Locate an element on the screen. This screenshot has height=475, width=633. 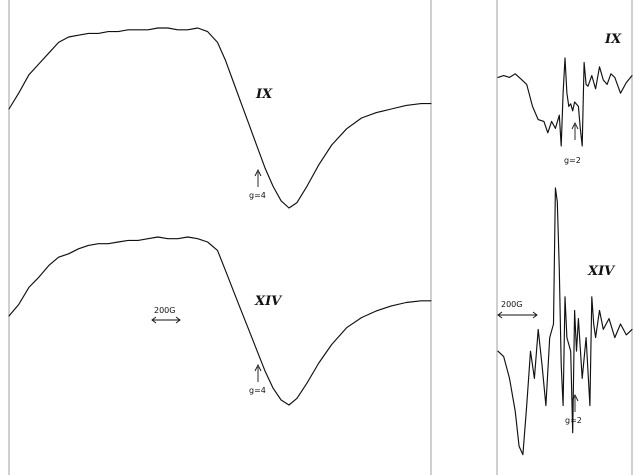
g2-label-bottom: g=2 is located at coordinates (573, 420).